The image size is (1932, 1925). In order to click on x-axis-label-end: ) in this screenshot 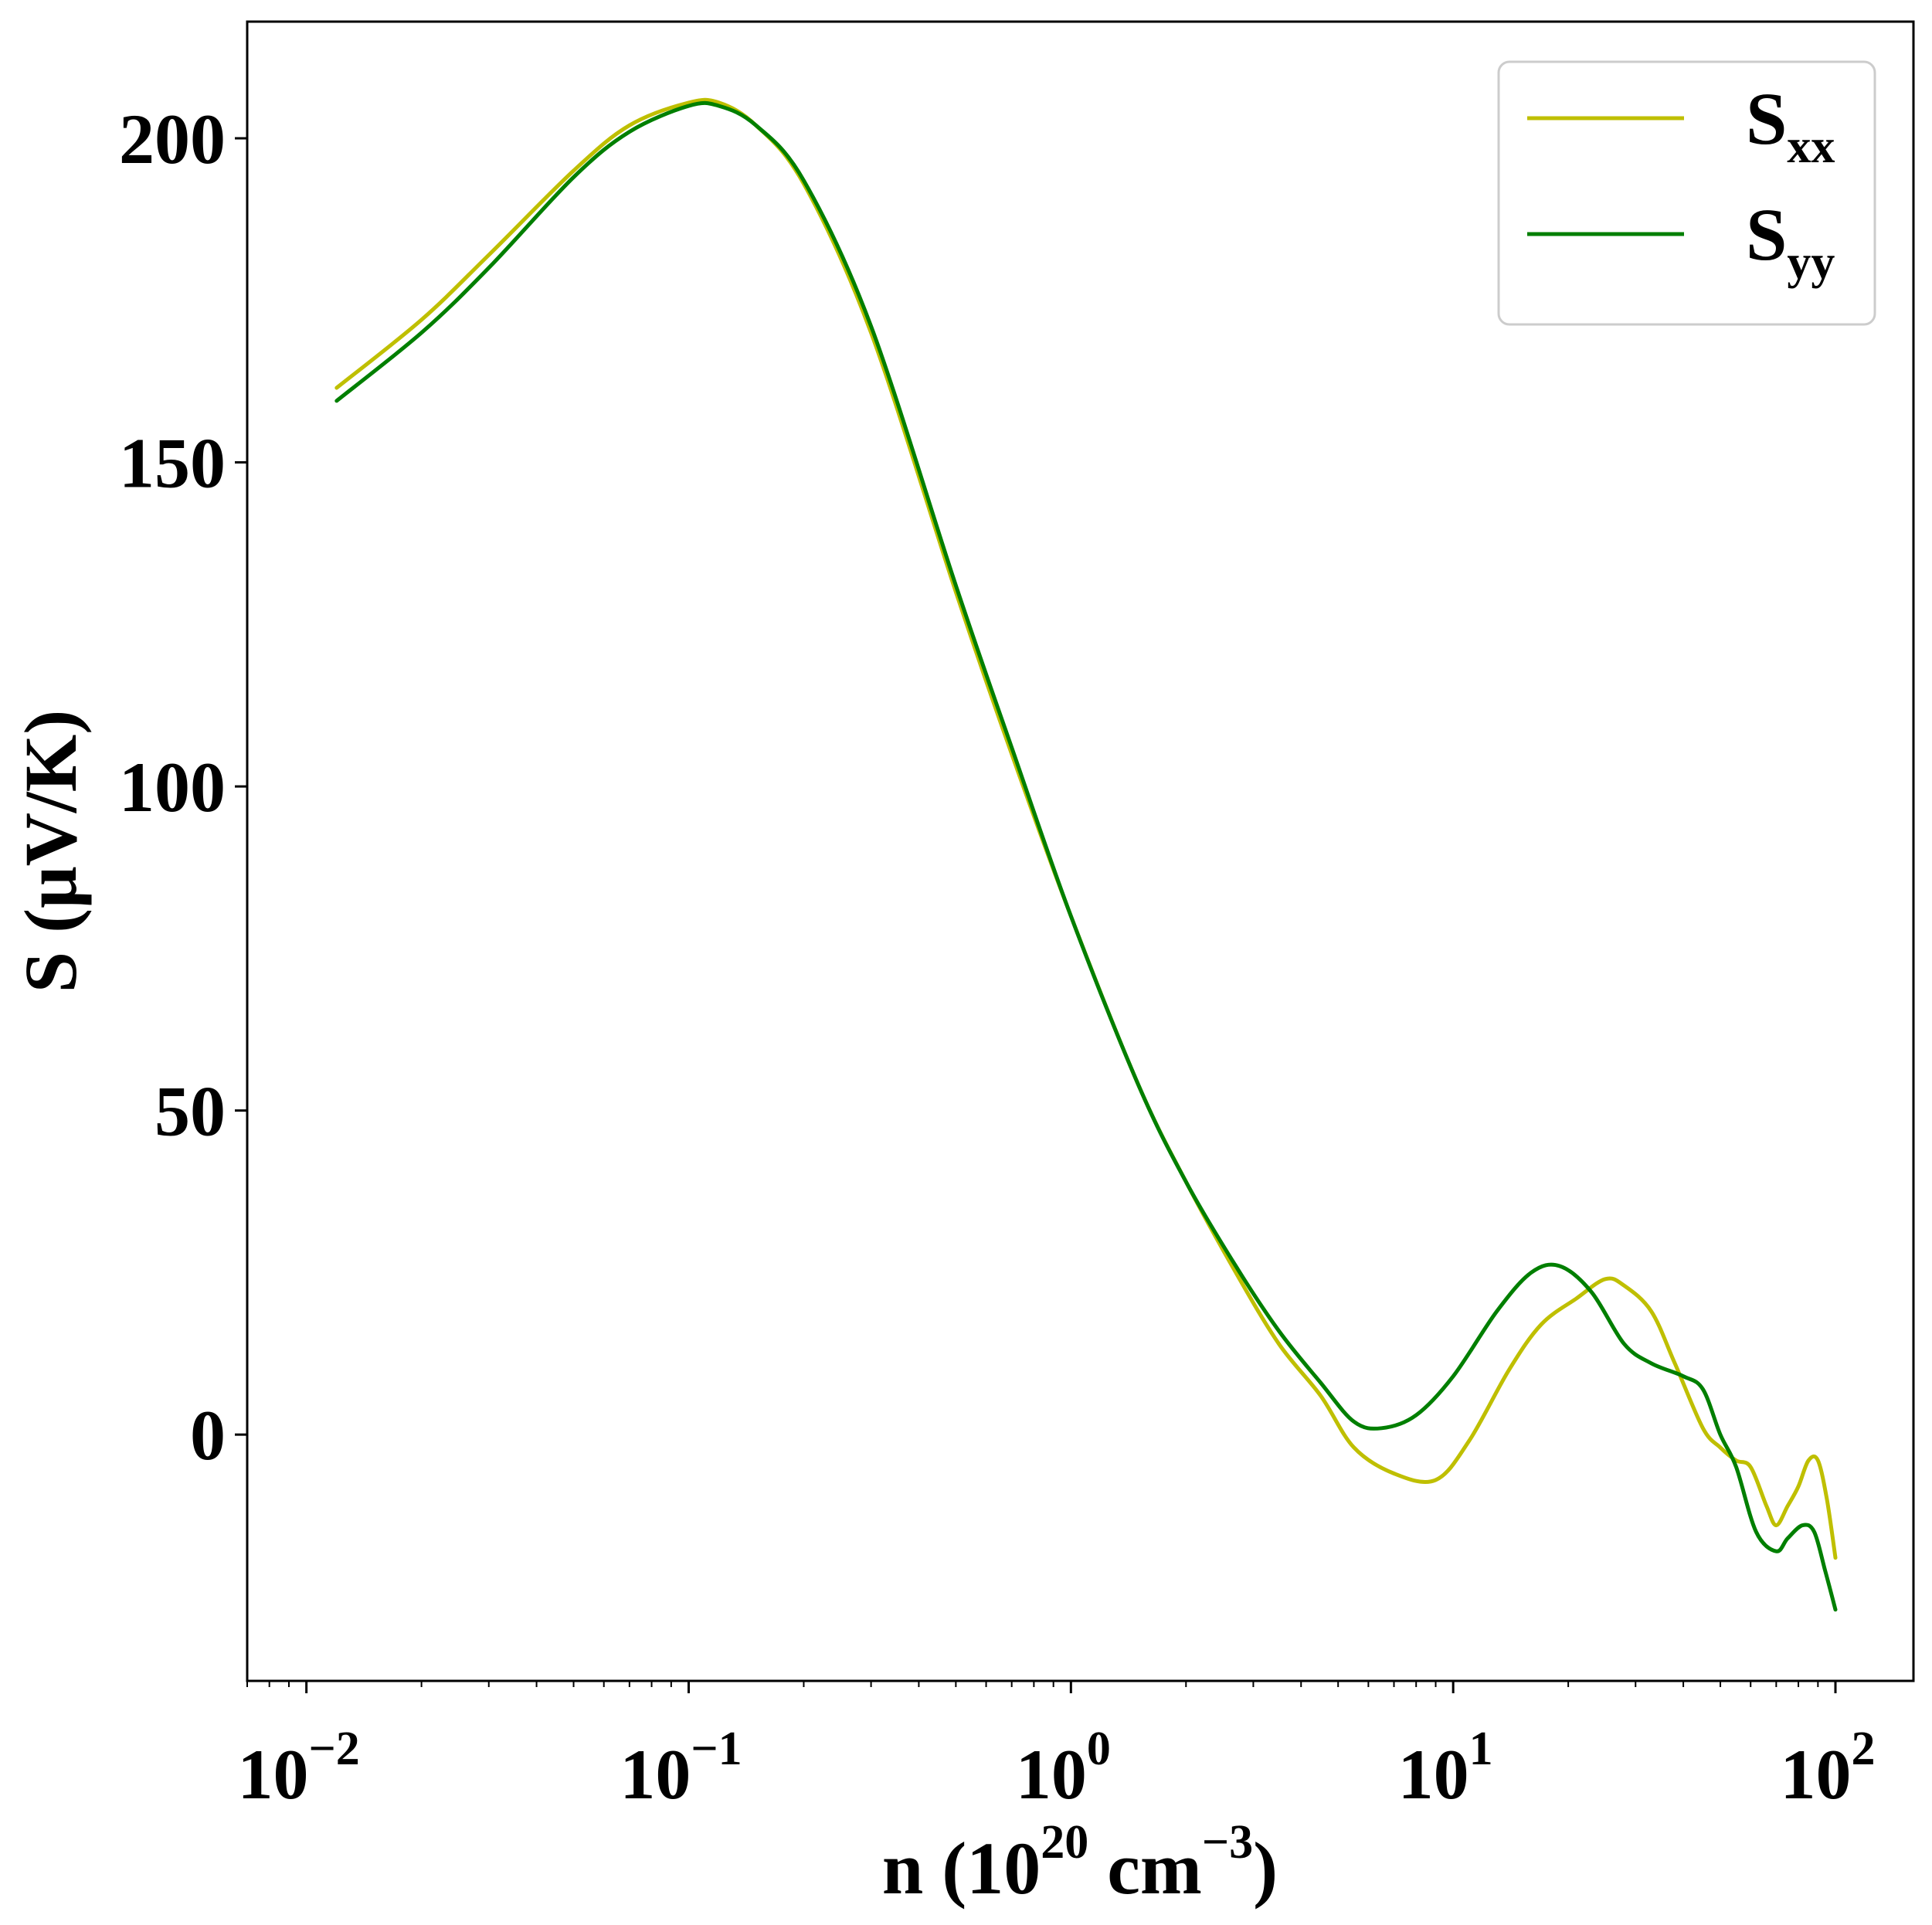, I will do `click(1266, 1868)`.